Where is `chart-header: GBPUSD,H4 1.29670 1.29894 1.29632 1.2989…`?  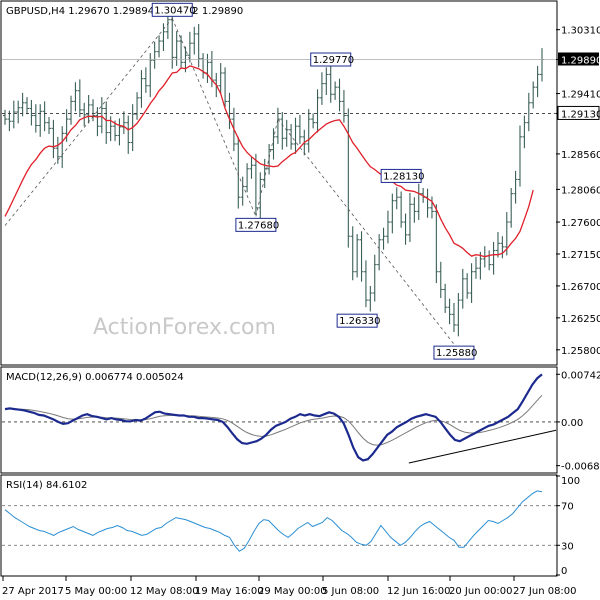 chart-header: GBPUSD,H4 1.29670 1.29894 1.29632 1.2989… is located at coordinates (124, 11).